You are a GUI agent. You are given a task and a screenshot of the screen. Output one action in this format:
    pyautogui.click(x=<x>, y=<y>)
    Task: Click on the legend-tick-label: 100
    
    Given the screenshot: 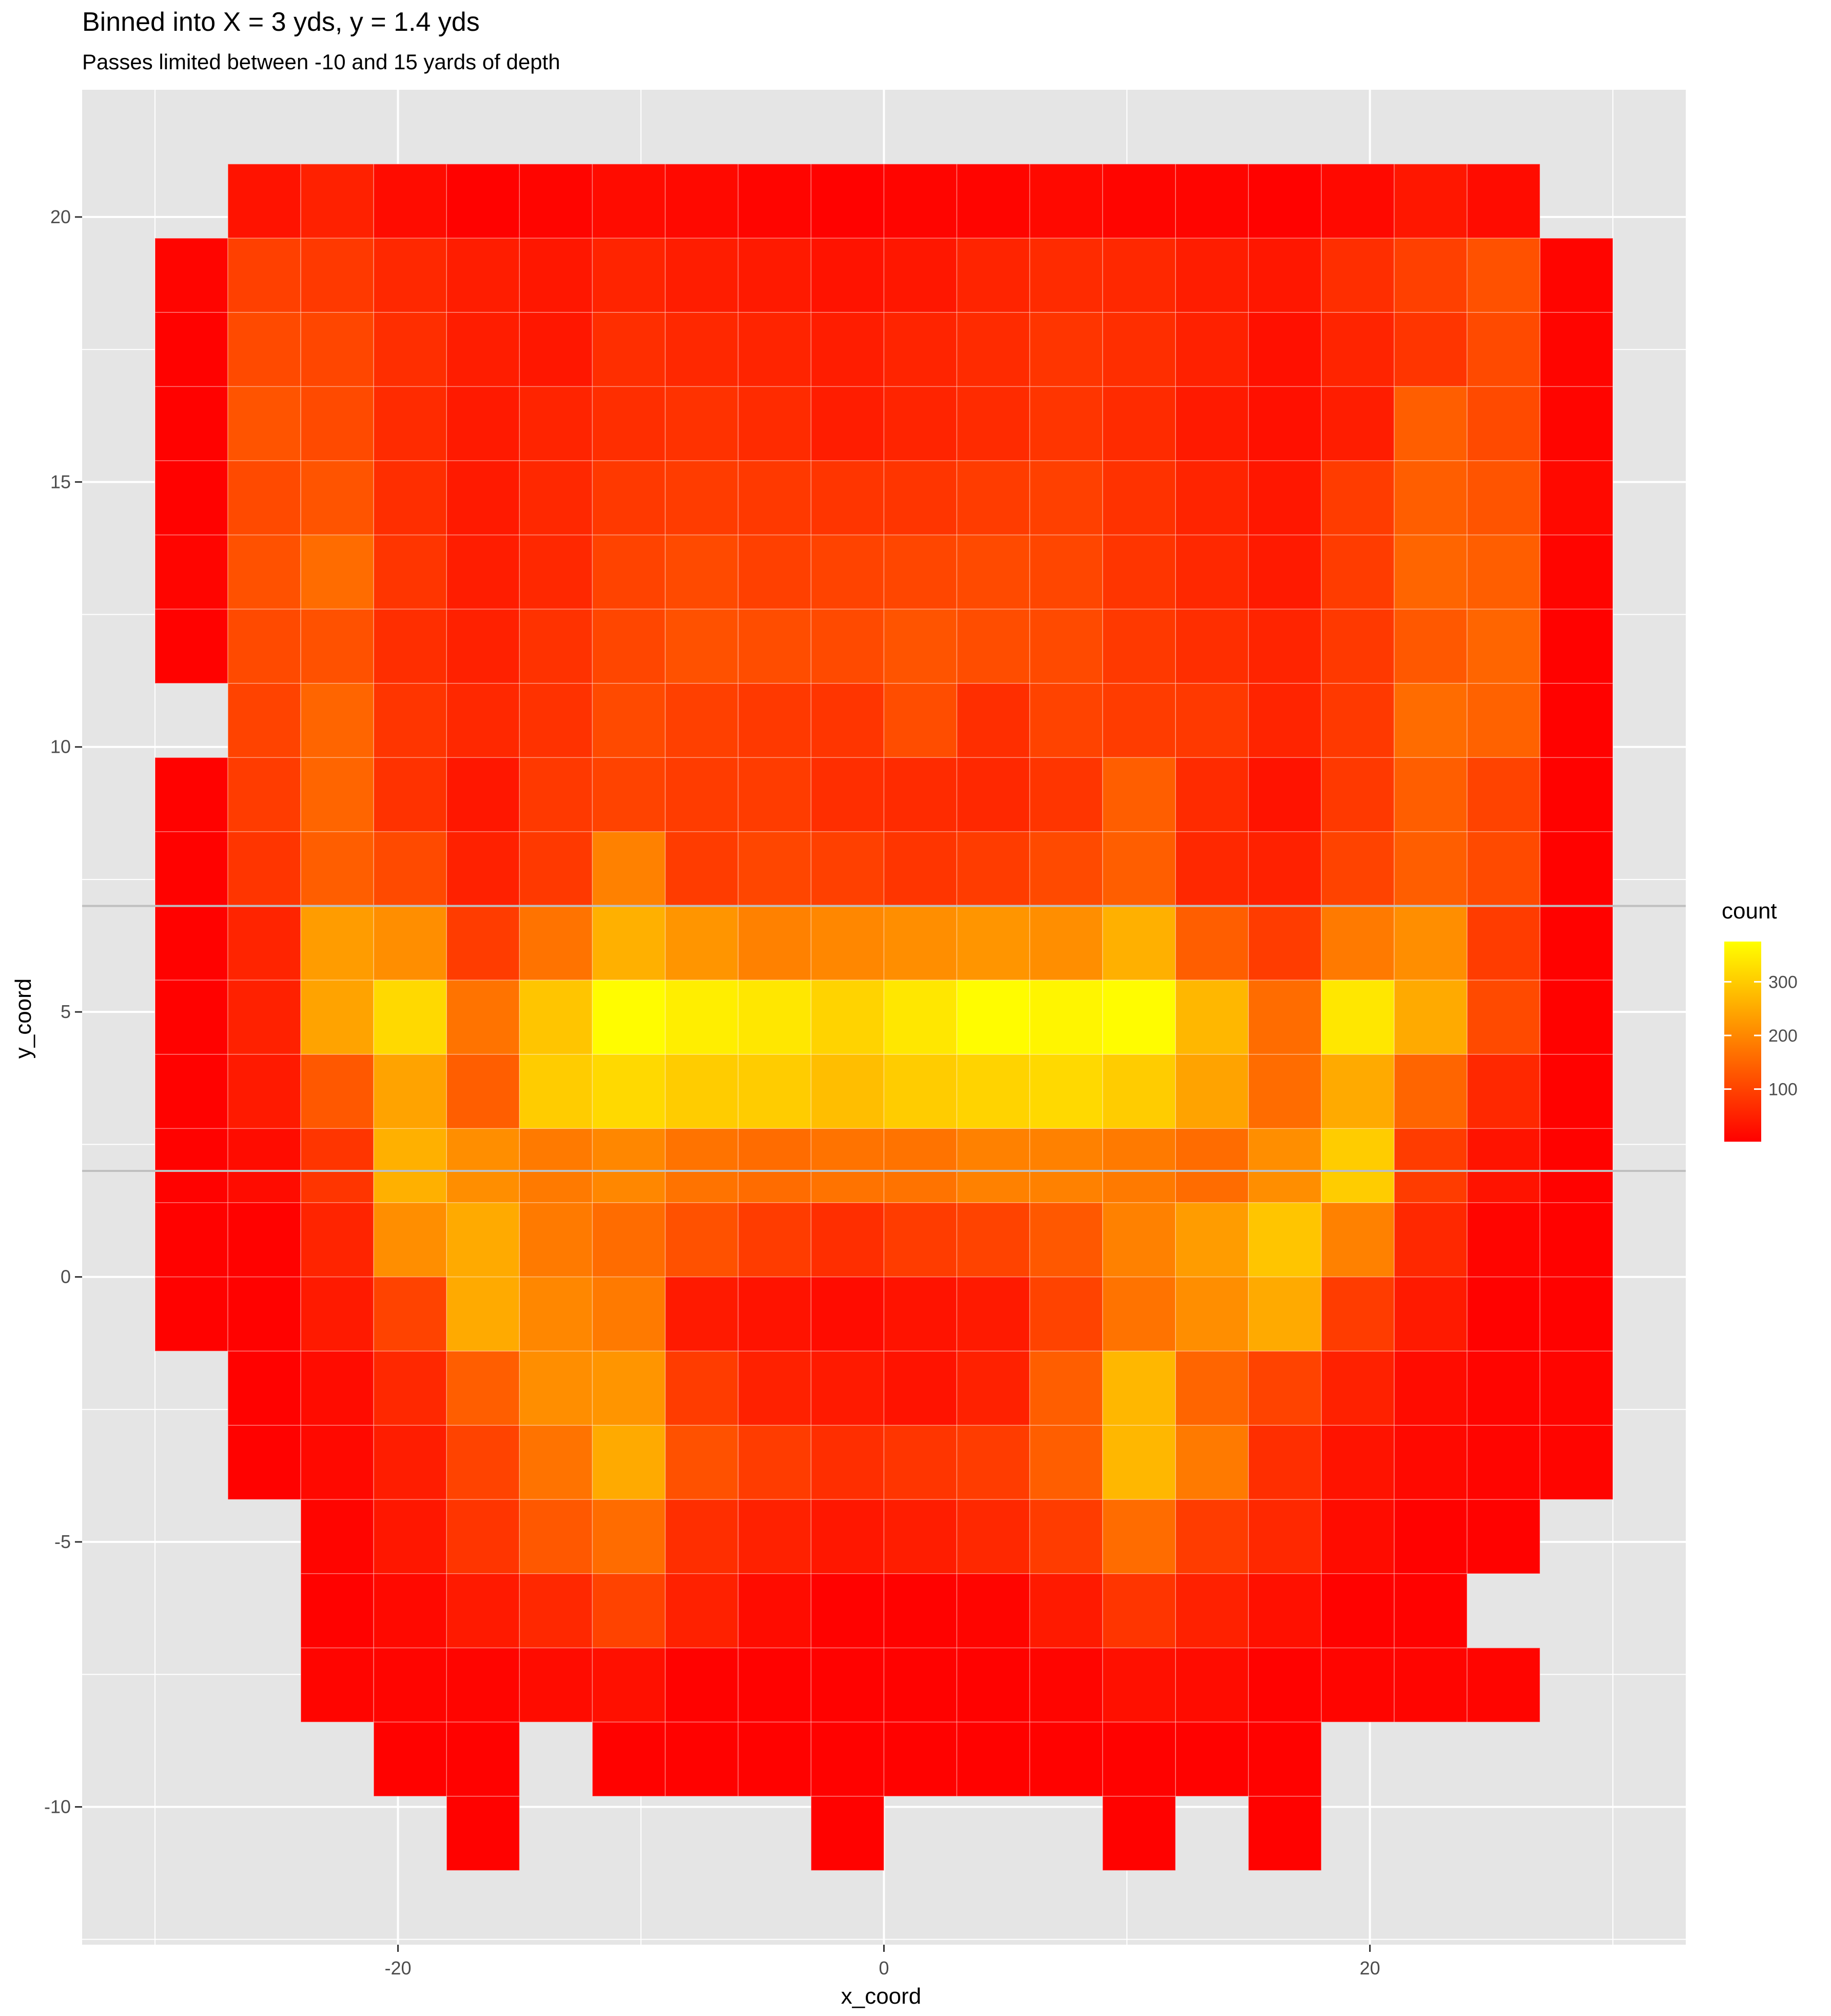 What is the action you would take?
    pyautogui.click(x=1783, y=1090)
    